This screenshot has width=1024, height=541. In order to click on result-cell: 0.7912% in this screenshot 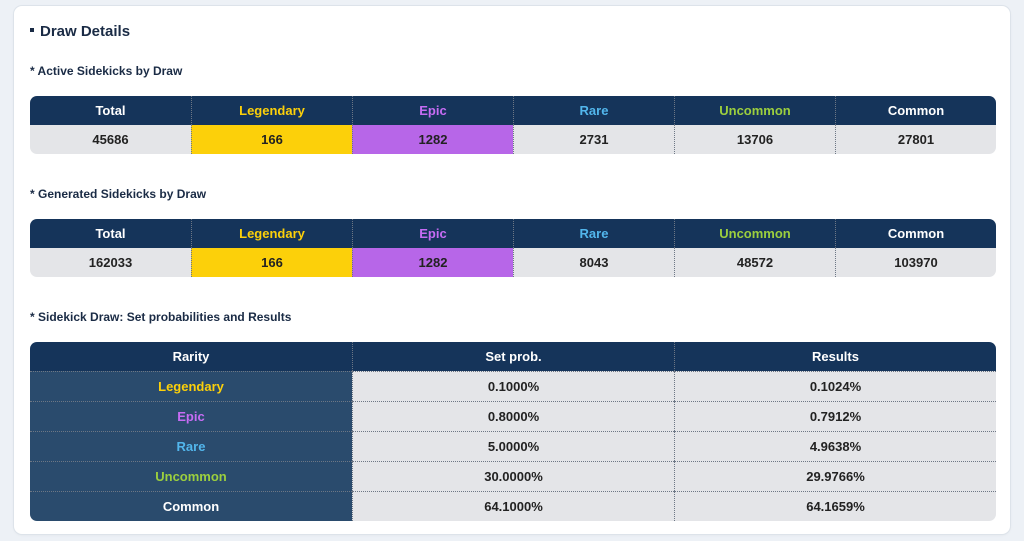, I will do `click(835, 416)`.